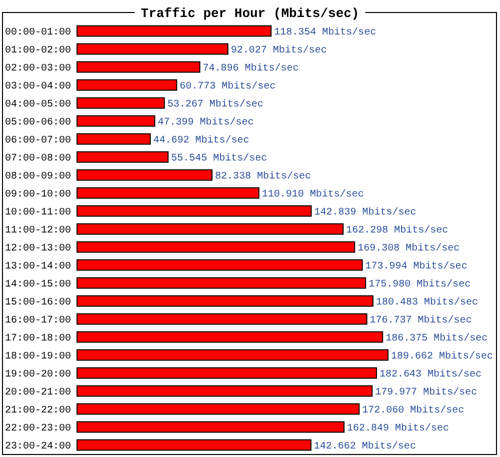 The image size is (500, 457). What do you see at coordinates (398, 428) in the screenshot?
I see `data-label: 162.849 Mbits/sec` at bounding box center [398, 428].